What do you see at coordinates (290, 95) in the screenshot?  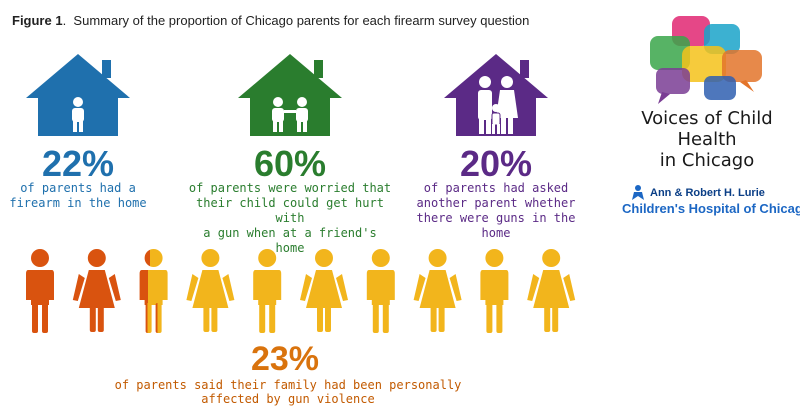 I see `house-two-children-icon` at bounding box center [290, 95].